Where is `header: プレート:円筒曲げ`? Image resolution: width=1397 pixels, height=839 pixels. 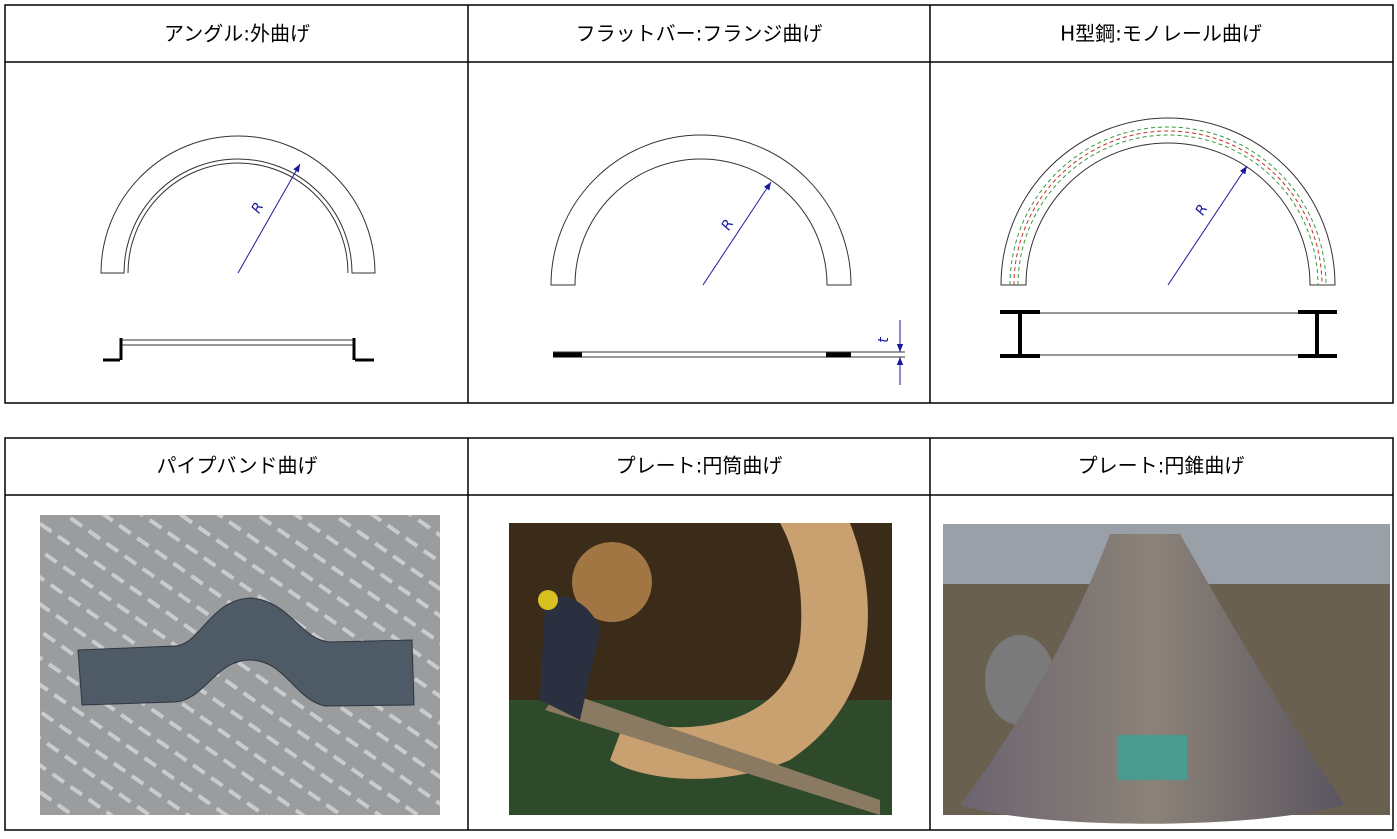
header: プレート:円筒曲げ is located at coordinates (699, 466).